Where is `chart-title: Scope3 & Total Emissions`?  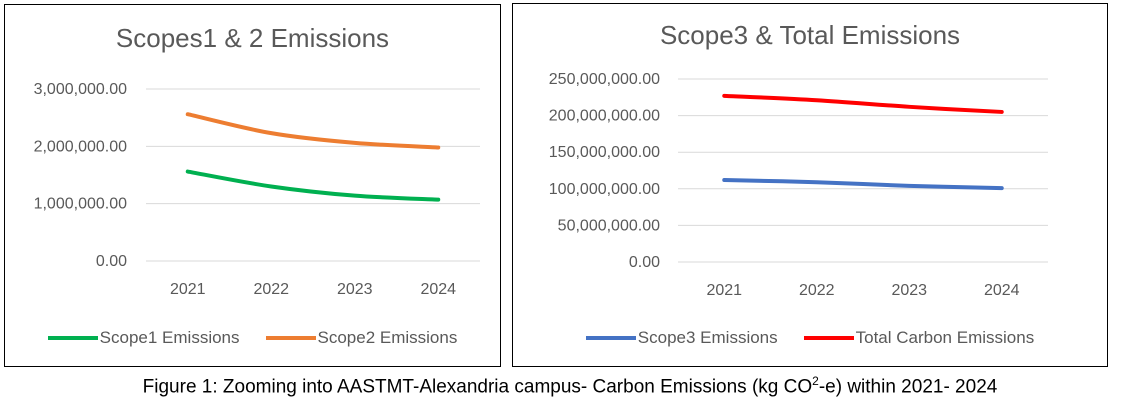 chart-title: Scope3 & Total Emissions is located at coordinates (810, 35).